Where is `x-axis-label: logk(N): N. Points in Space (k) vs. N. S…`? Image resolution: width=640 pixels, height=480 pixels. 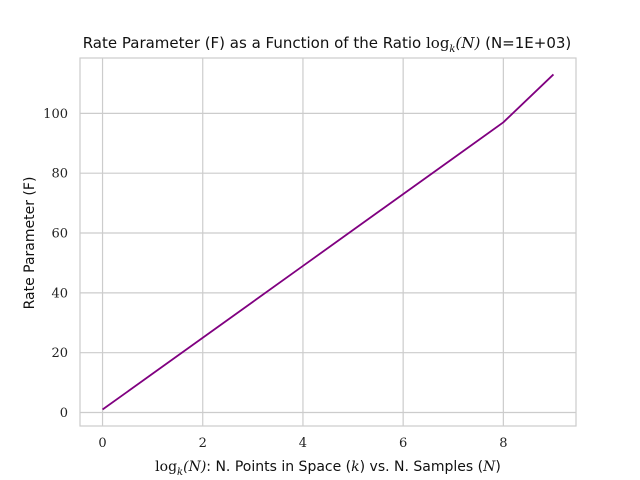
x-axis-label: logk(N): N. Points in Space (k) vs. N. S… is located at coordinates (328, 468).